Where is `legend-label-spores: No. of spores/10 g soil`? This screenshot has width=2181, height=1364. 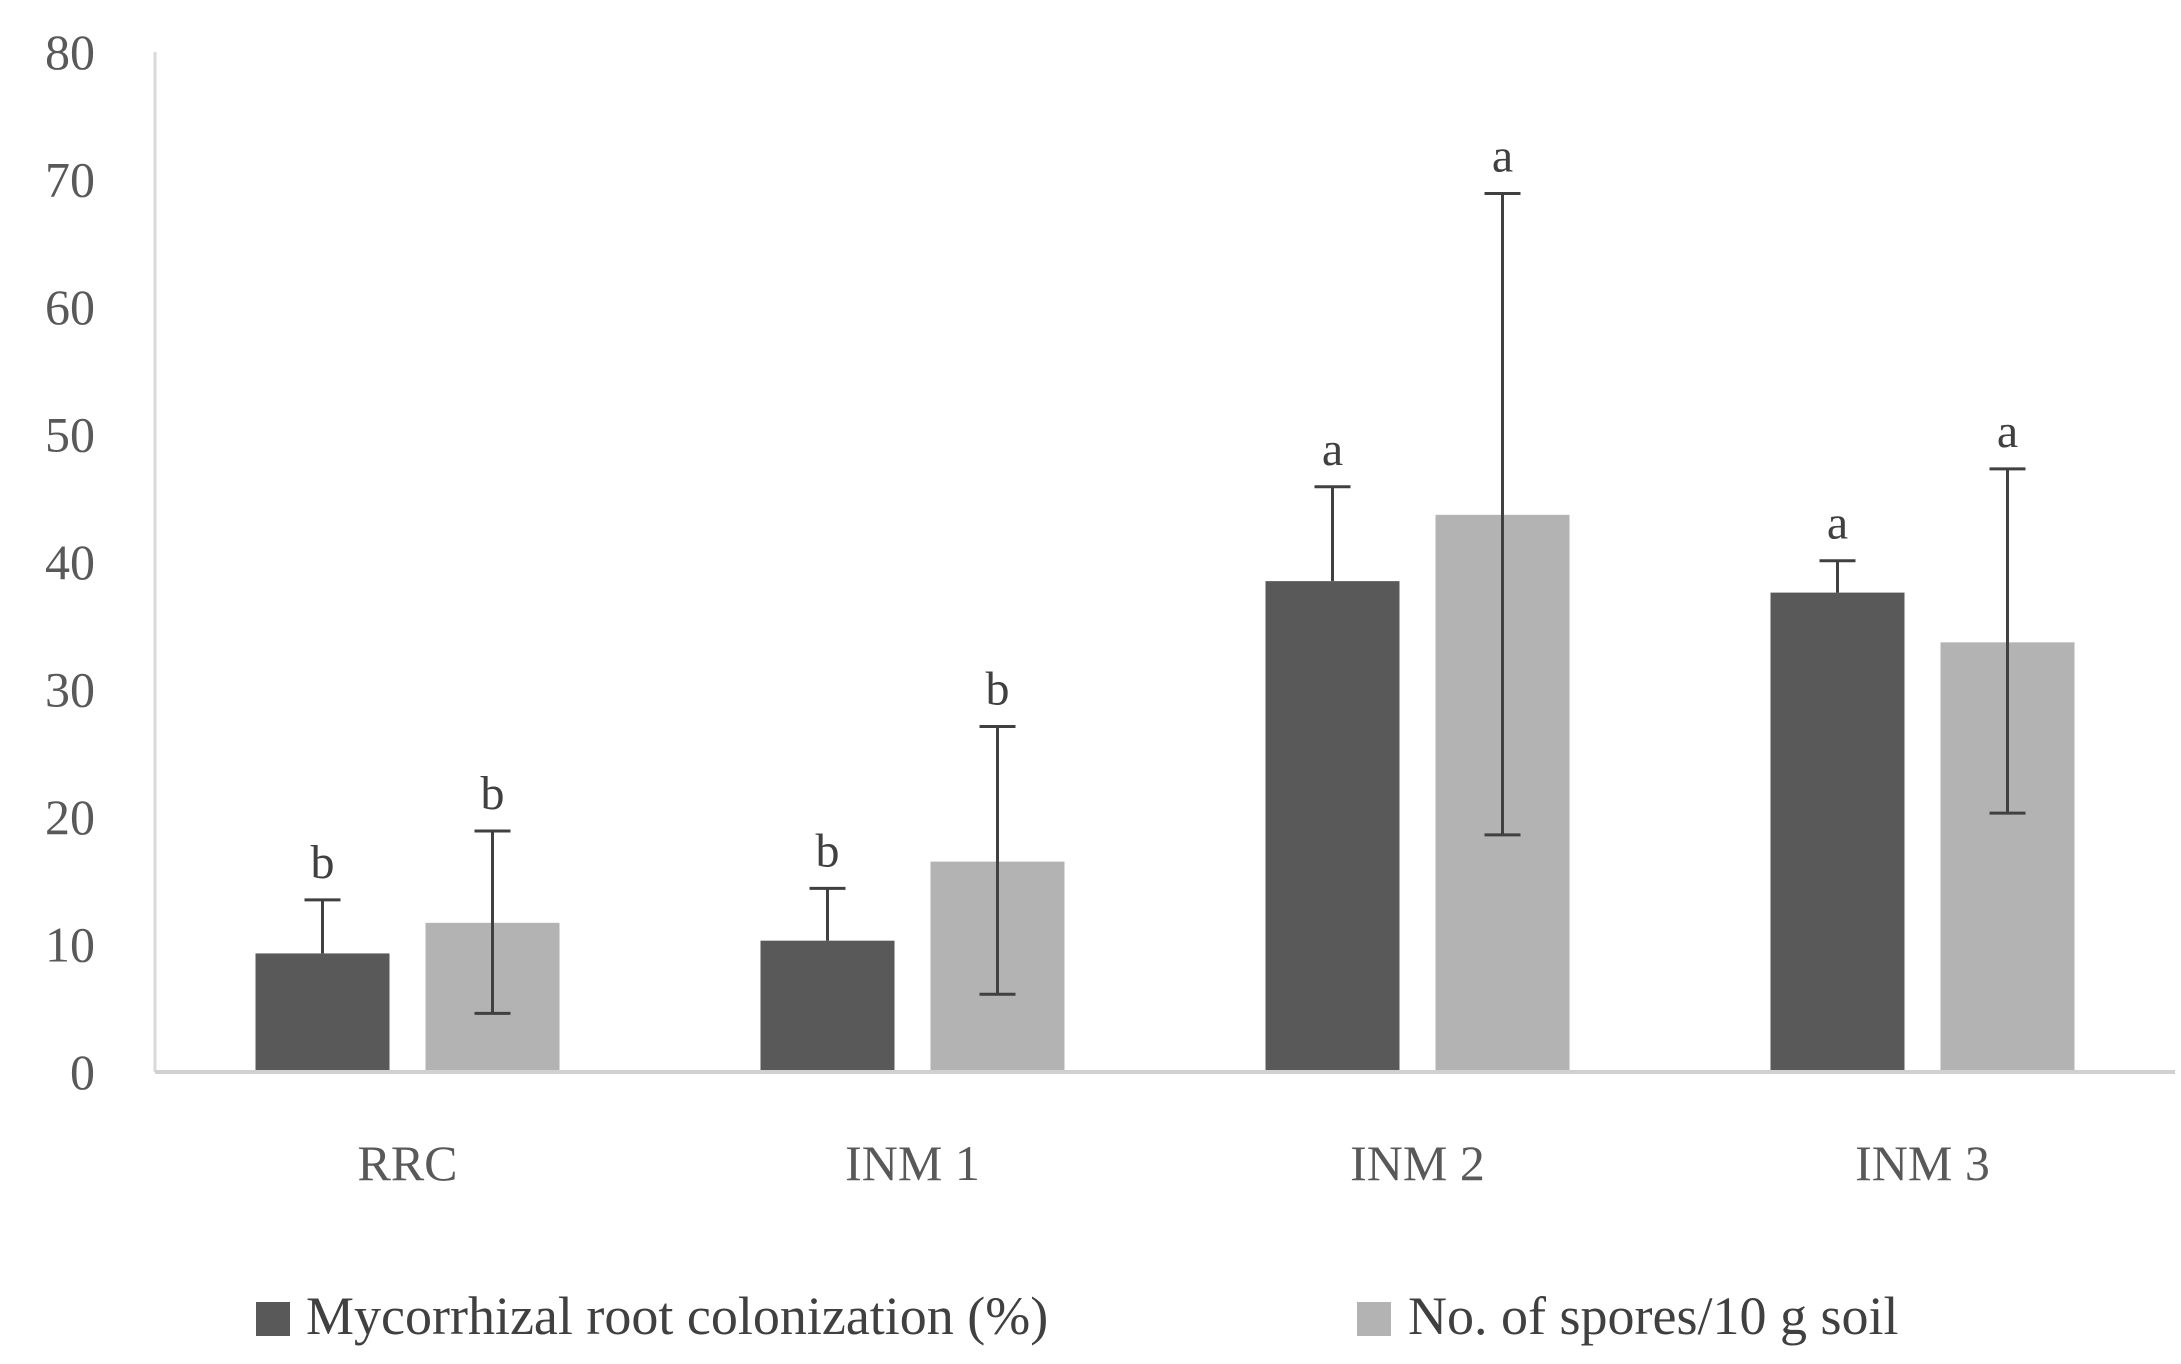 legend-label-spores: No. of spores/10 g soil is located at coordinates (1653, 1316).